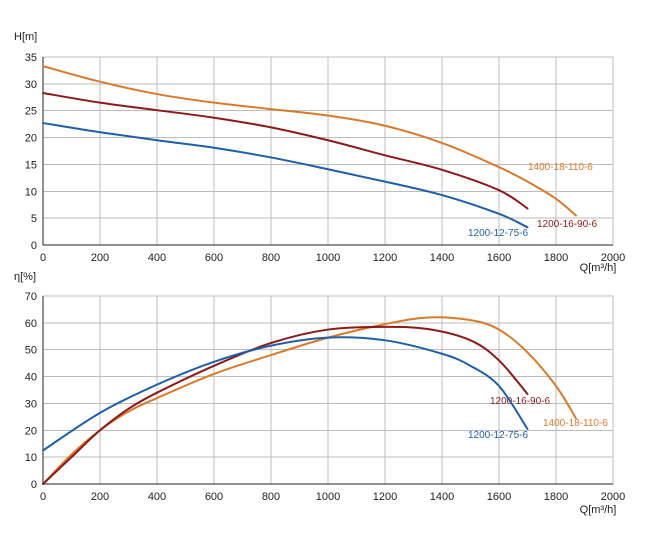  I want to click on y-tick-label: 70, so click(31, 297).